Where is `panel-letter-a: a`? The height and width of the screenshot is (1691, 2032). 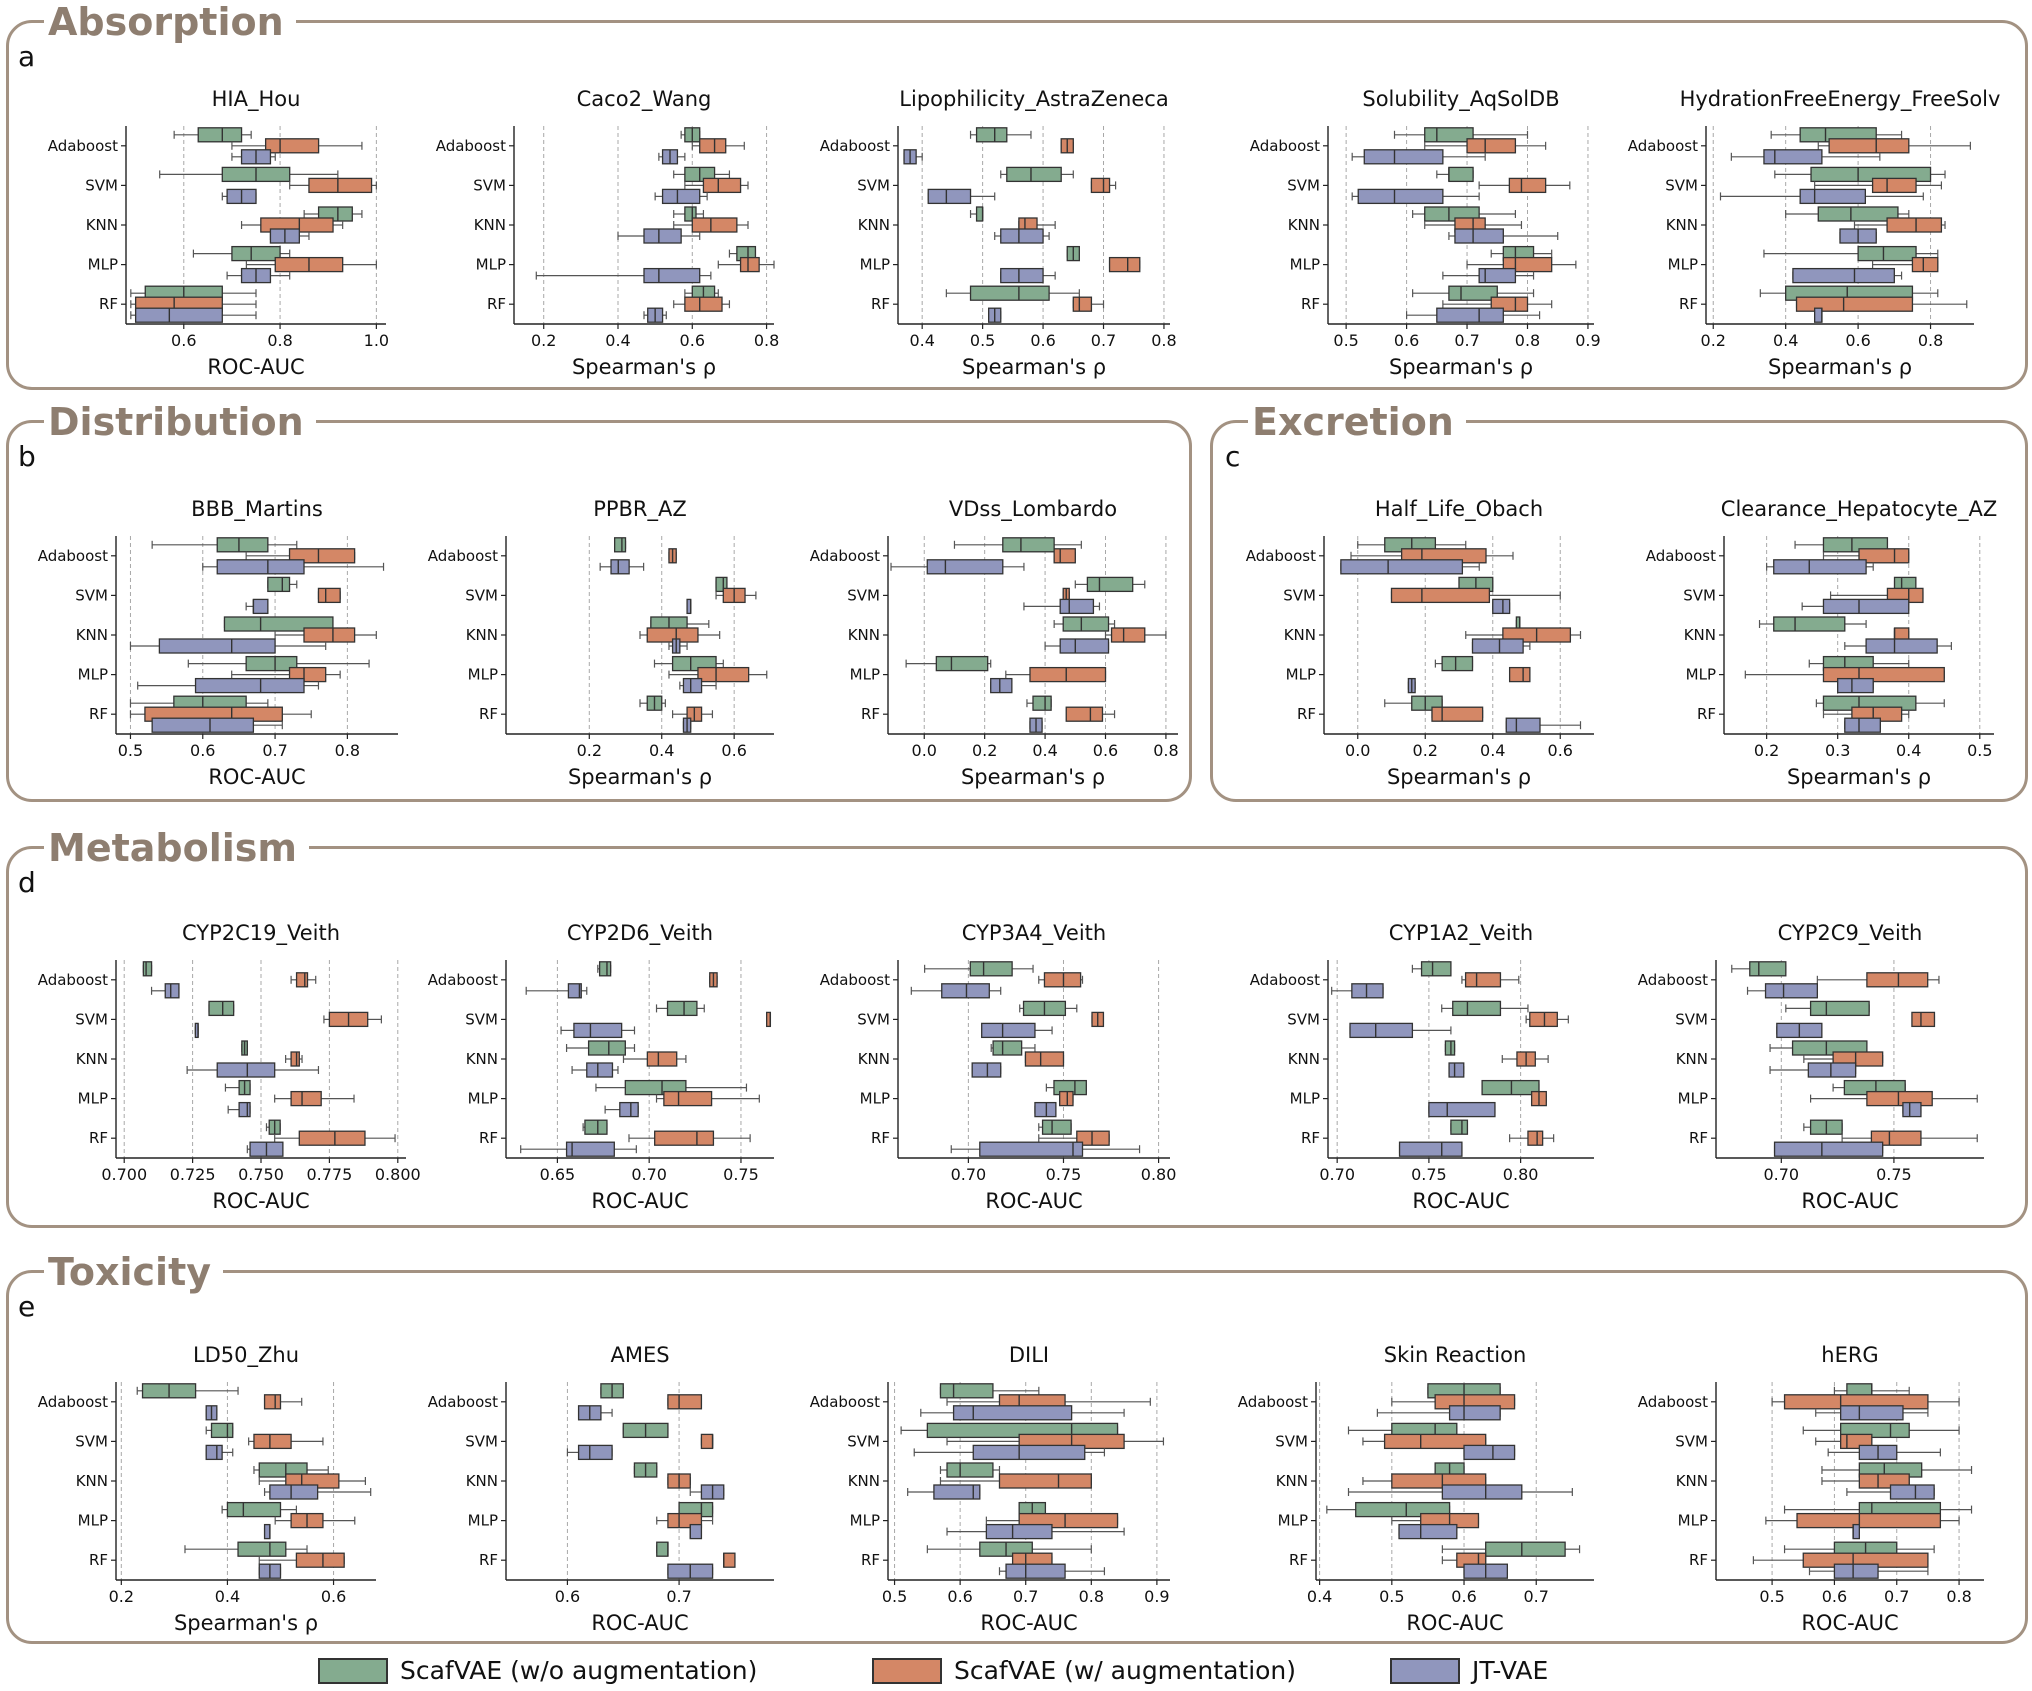 panel-letter-a: a is located at coordinates (27, 56).